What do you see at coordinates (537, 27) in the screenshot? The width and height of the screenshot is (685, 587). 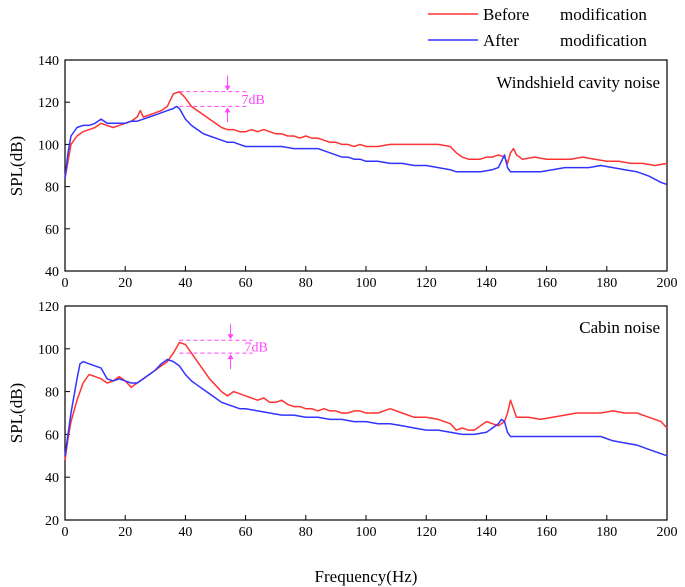 I see `legend: Before modification After modification` at bounding box center [537, 27].